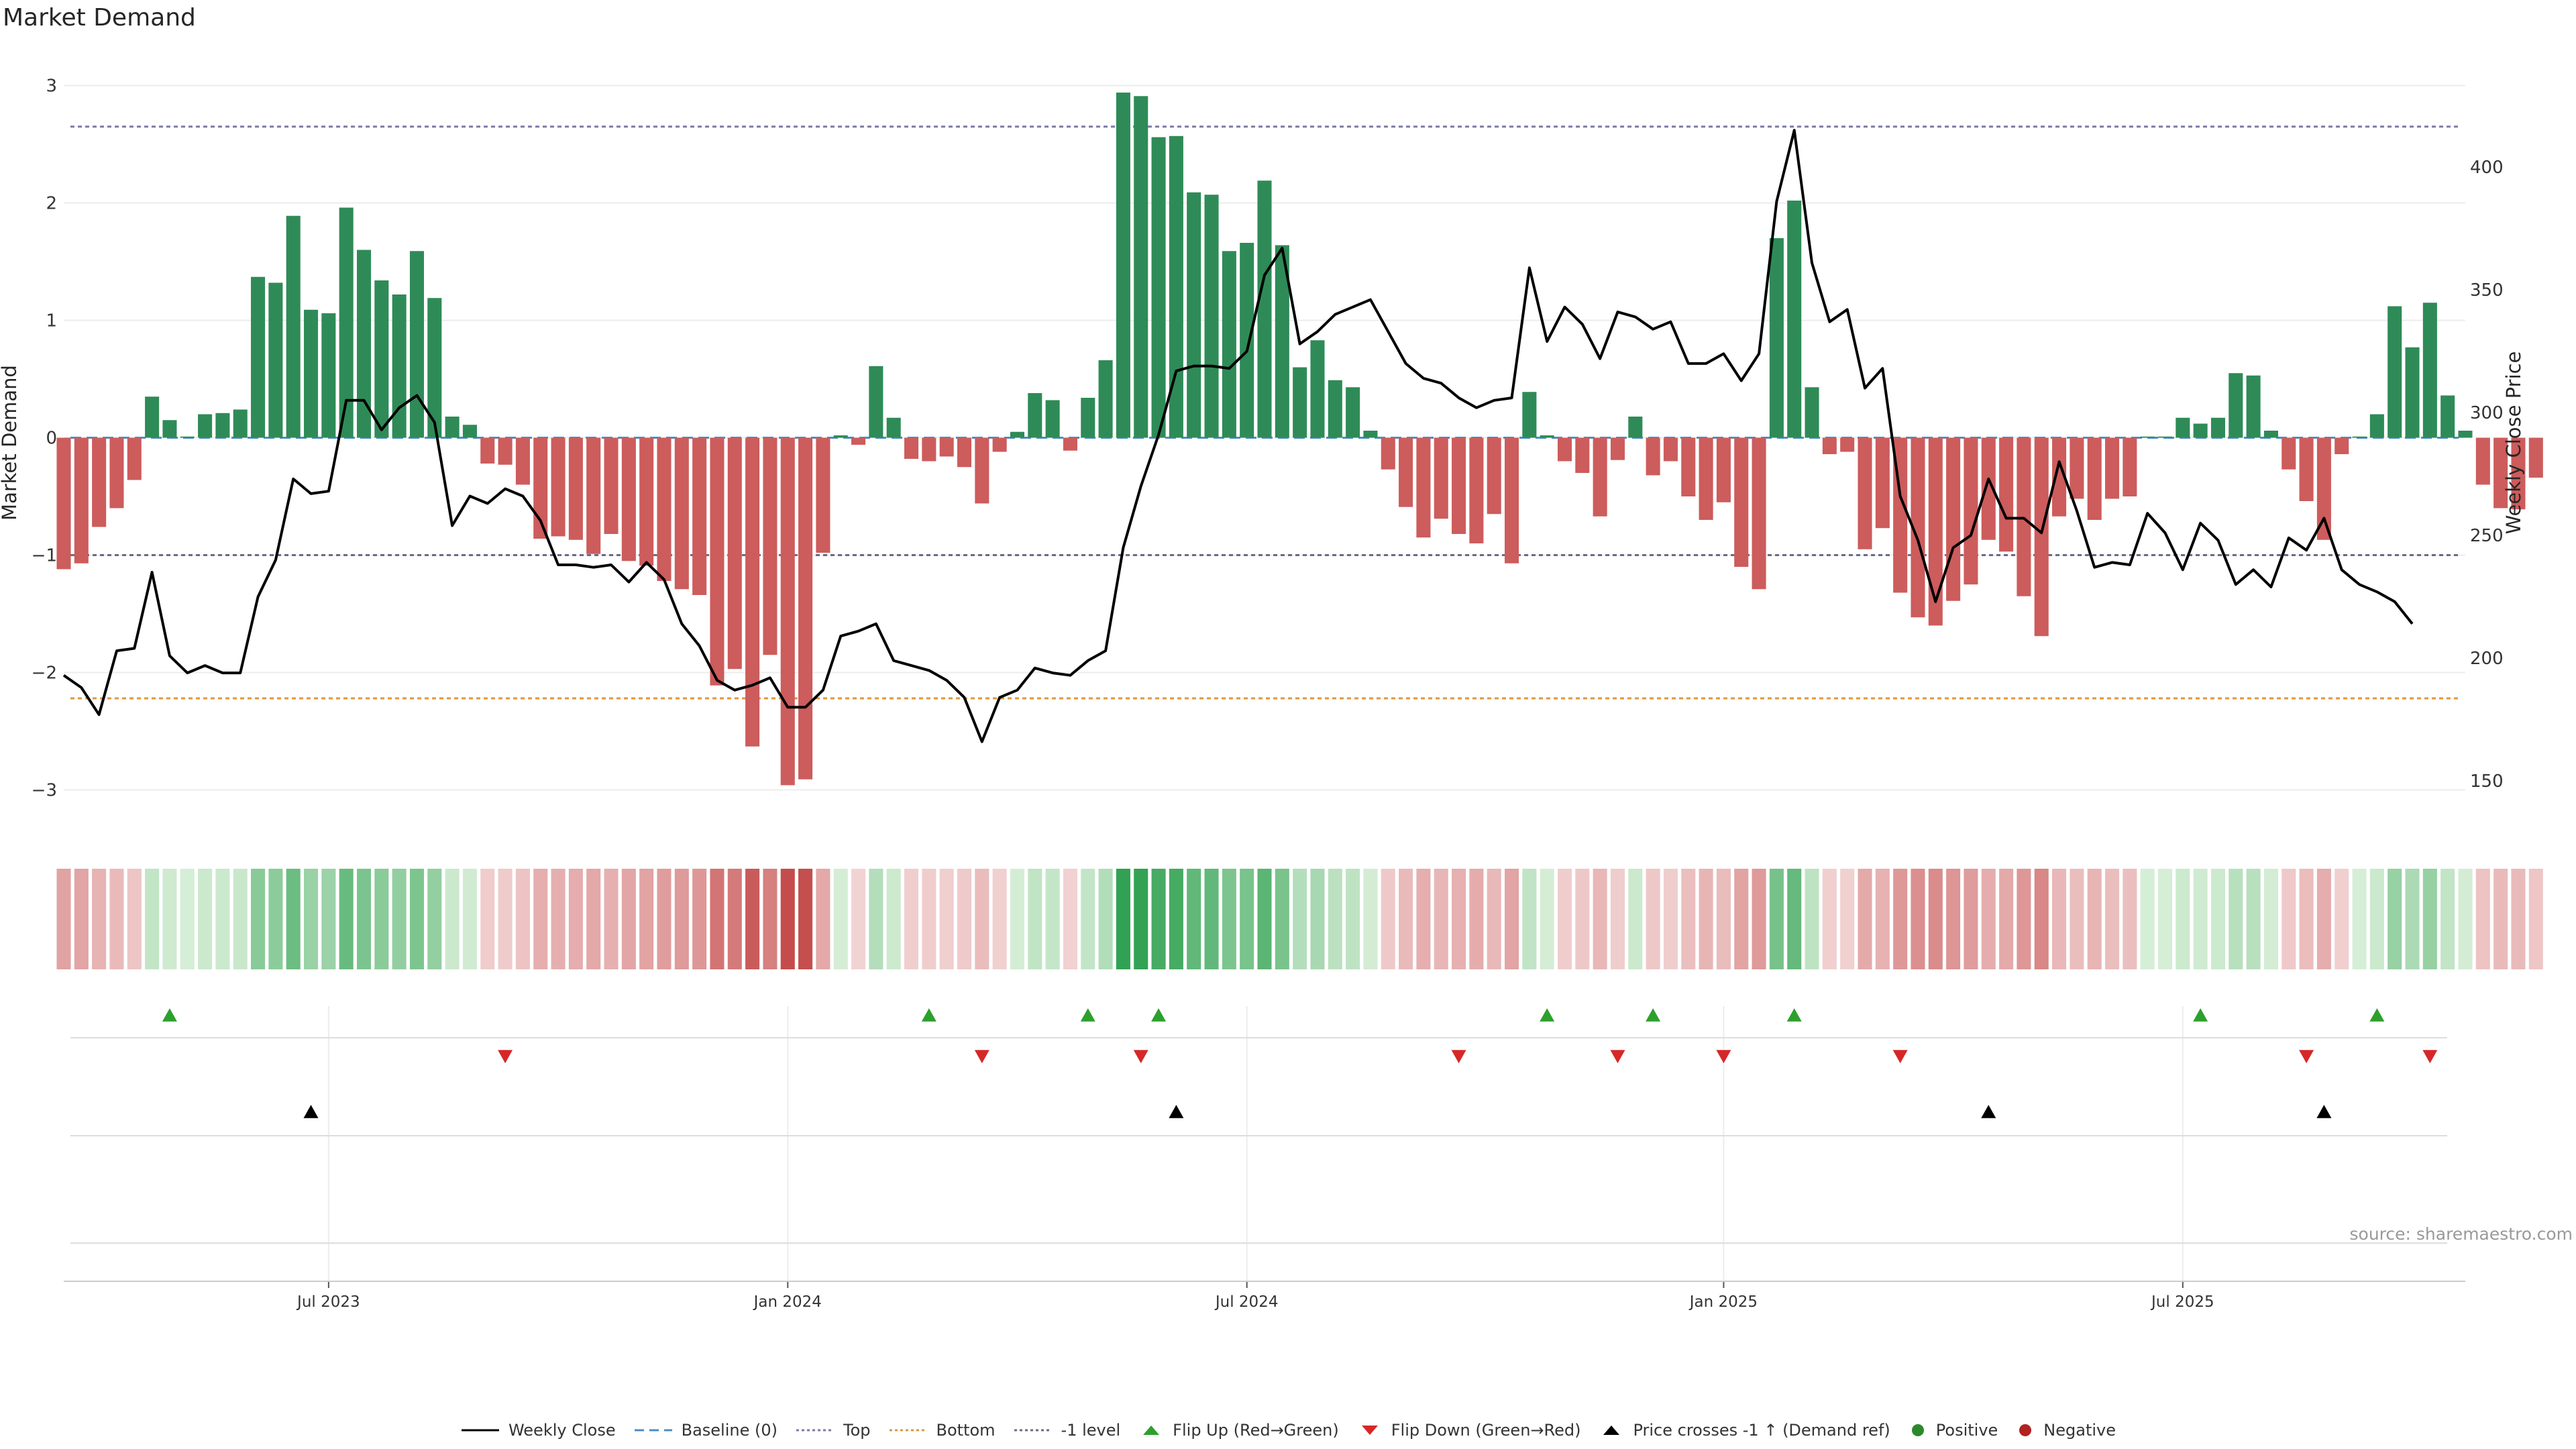  What do you see at coordinates (2487, 413) in the screenshot?
I see `y-right-tick-label: 300` at bounding box center [2487, 413].